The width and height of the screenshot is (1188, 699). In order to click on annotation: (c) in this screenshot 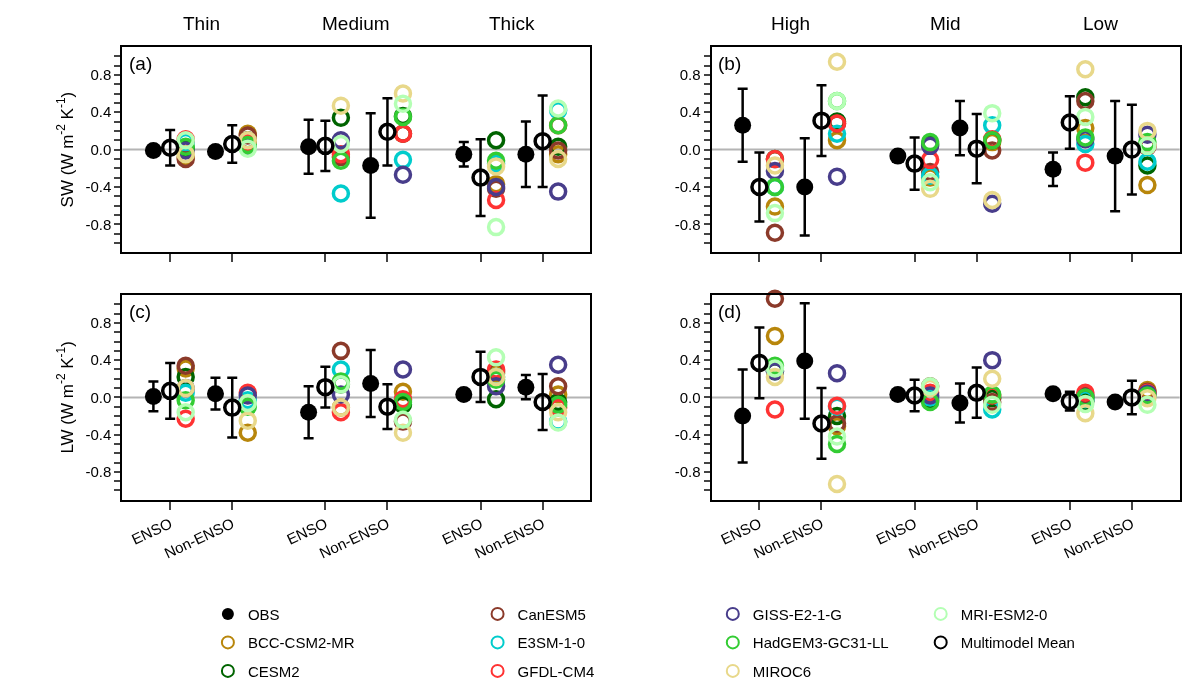, I will do `click(140, 311)`.